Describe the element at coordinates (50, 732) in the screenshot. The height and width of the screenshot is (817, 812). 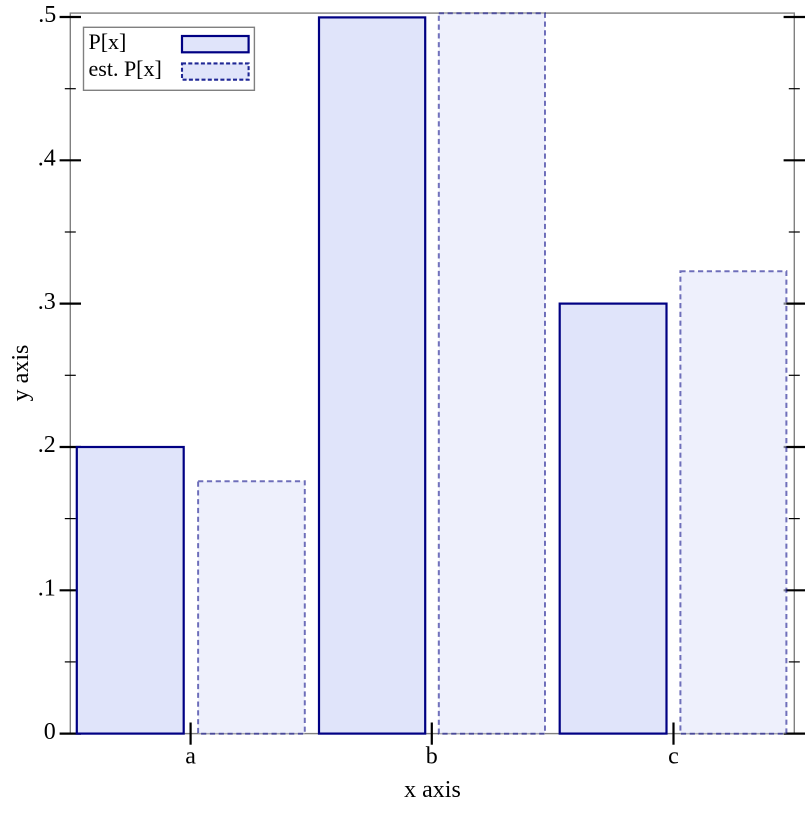
I see `svg-text: 0` at that location.